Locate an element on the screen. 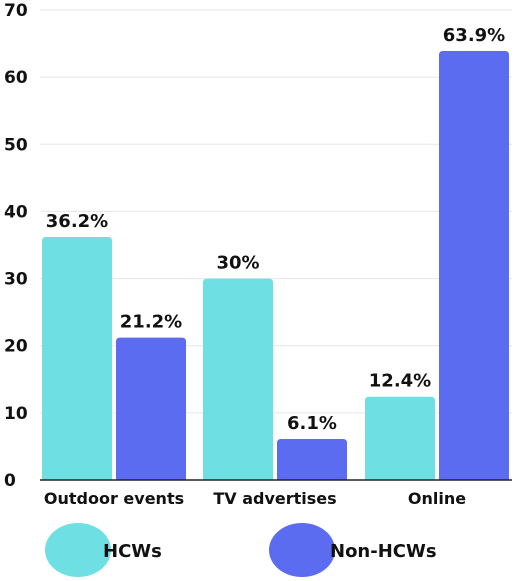  legend-label: HCWs is located at coordinates (132, 551).